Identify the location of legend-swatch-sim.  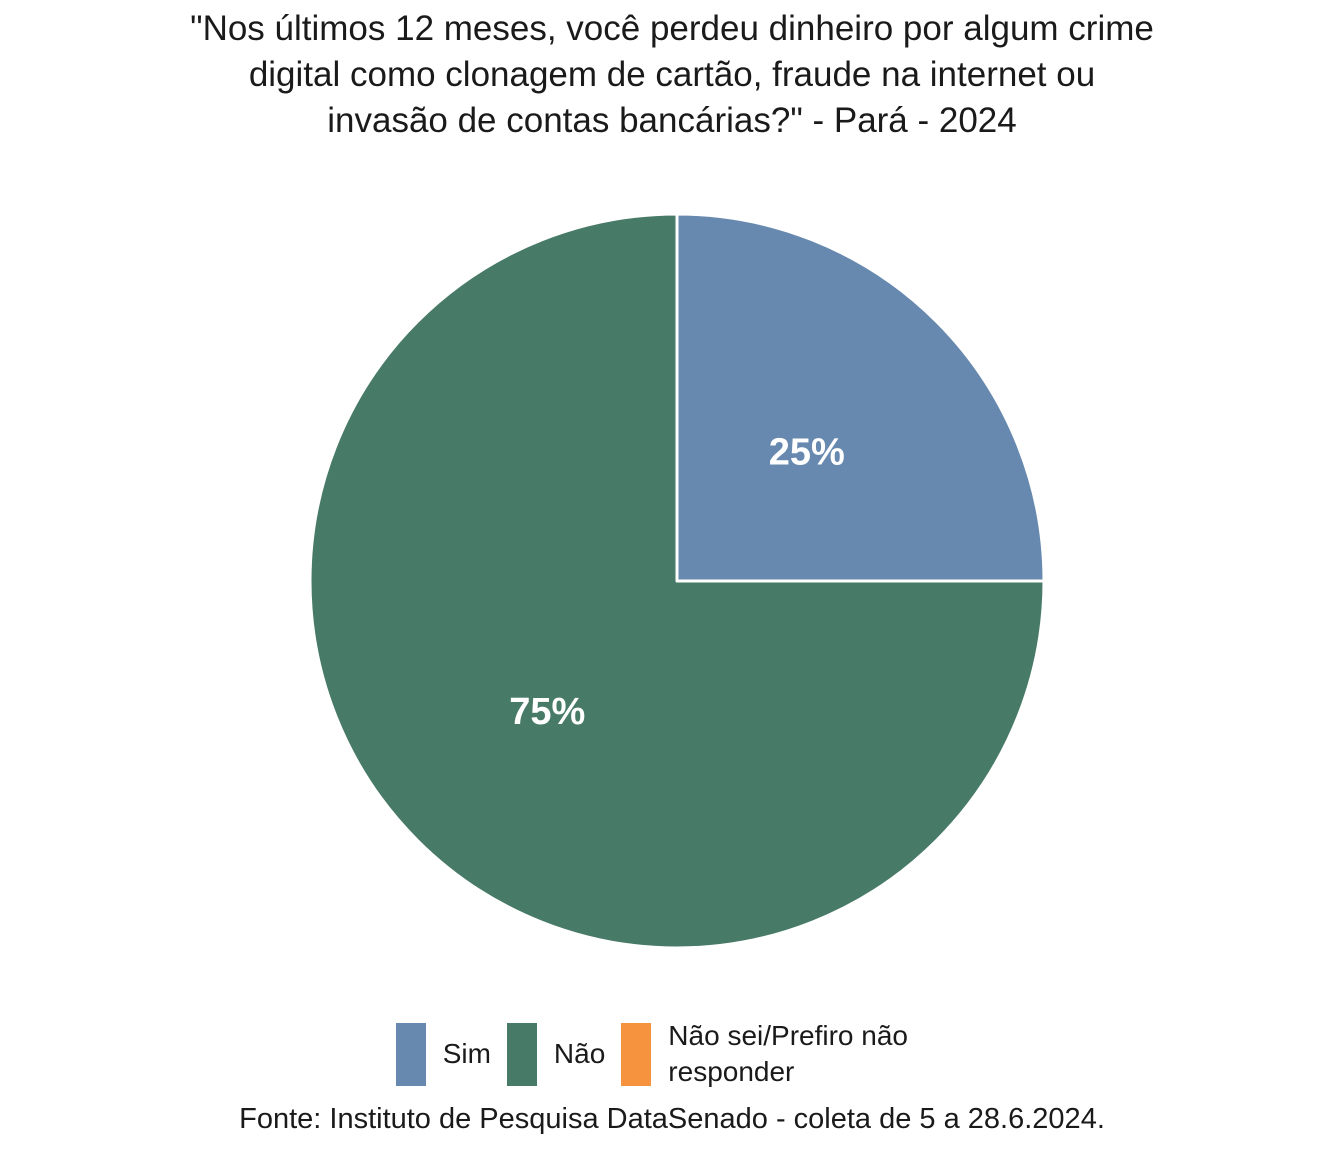
(410, 1054).